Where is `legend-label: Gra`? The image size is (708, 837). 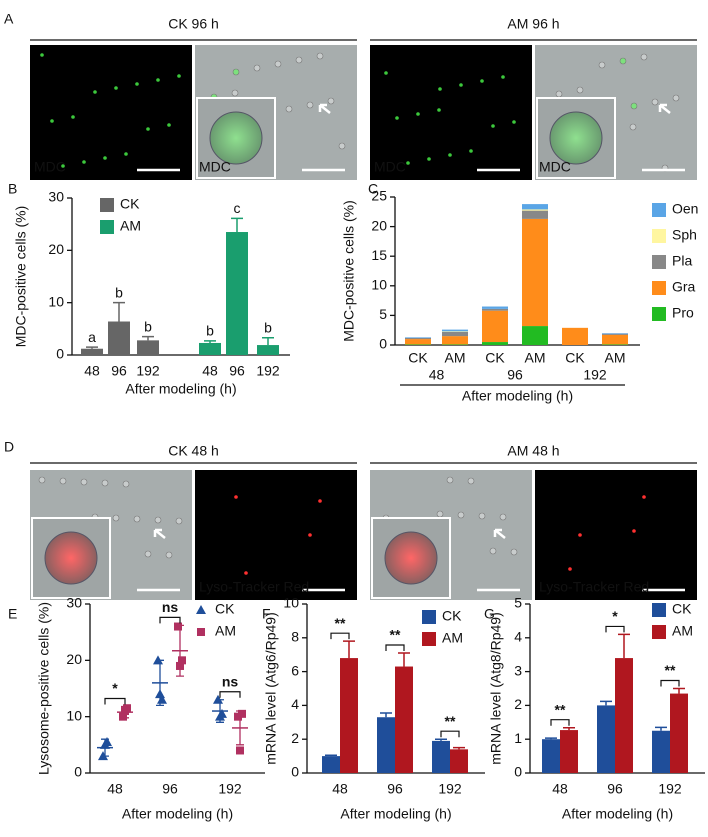 legend-label: Gra is located at coordinates (684, 287).